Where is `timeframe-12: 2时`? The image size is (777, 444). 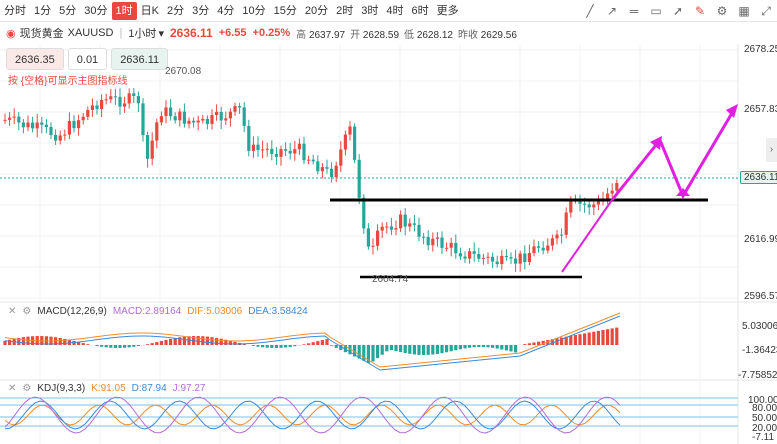
timeframe-12: 2时 is located at coordinates (345, 10).